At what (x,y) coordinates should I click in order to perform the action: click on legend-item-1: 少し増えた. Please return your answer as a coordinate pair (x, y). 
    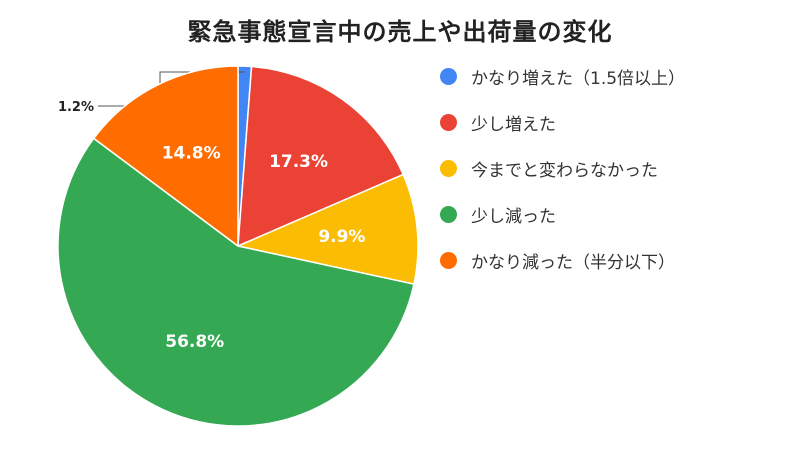
    Looking at the image, I should click on (615, 122).